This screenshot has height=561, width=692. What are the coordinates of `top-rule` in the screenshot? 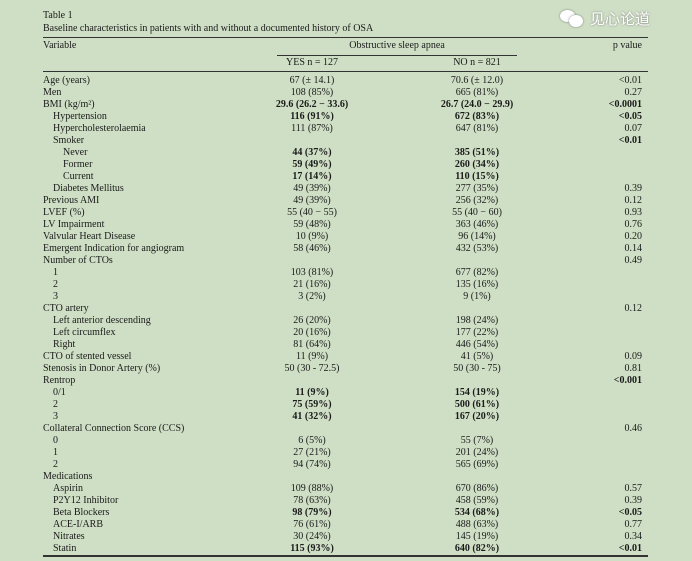 It's located at (345, 37).